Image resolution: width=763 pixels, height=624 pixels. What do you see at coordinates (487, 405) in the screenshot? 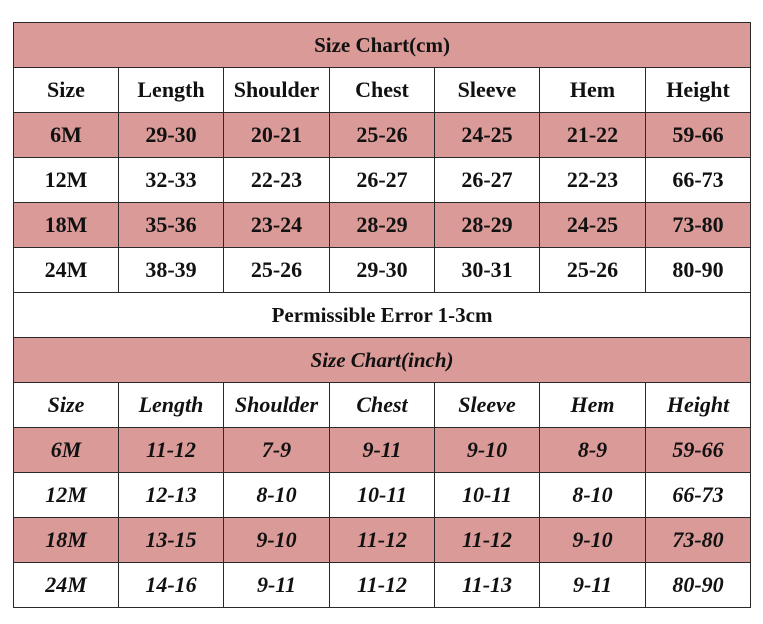
I see `inch-header-sleeve: Sleeve` at bounding box center [487, 405].